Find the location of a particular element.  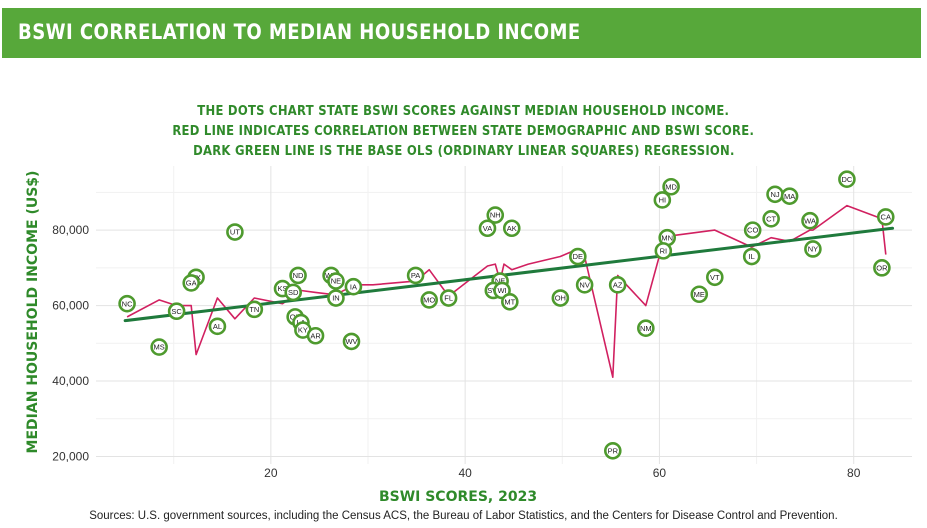

data-point-label: WI is located at coordinates (501, 290).